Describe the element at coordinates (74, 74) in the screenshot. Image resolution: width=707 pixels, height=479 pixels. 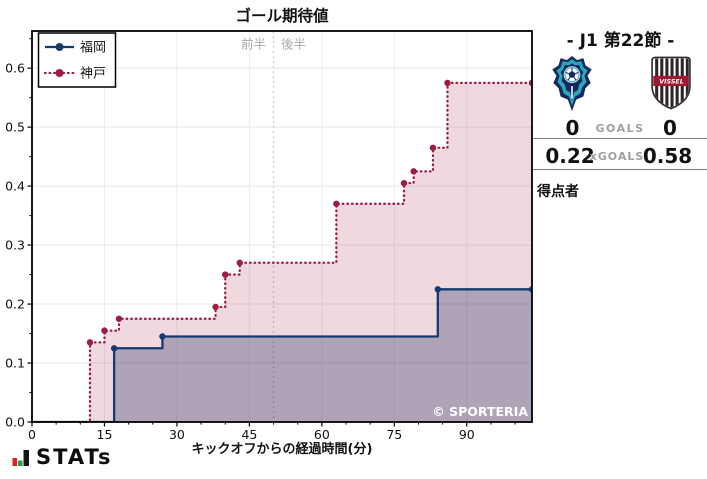
I see `legend-item-kobe: 神戸` at that location.